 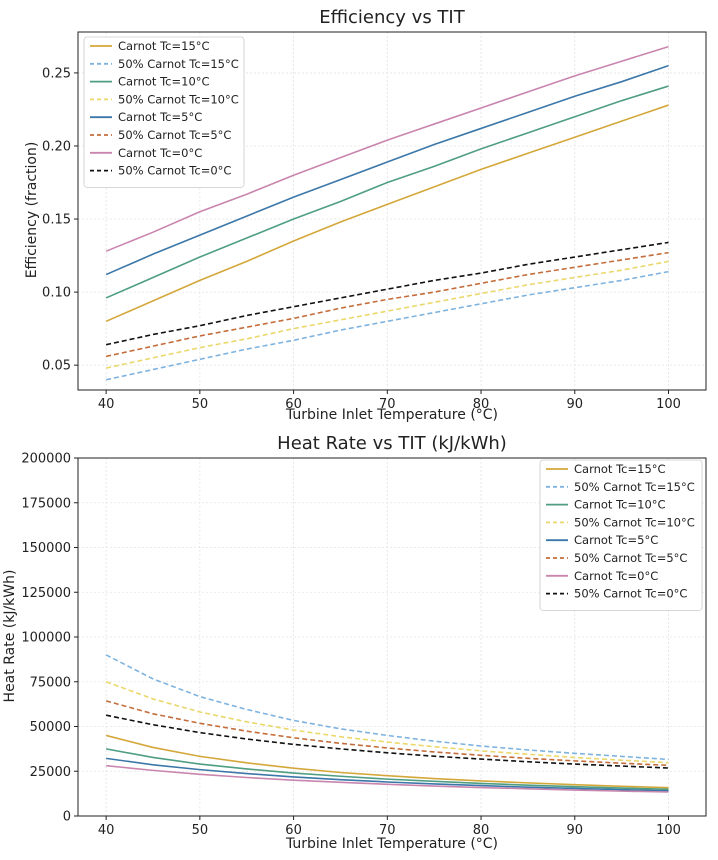 What do you see at coordinates (293, 404) in the screenshot?
I see `efficiency-x-tick-label: 60` at bounding box center [293, 404].